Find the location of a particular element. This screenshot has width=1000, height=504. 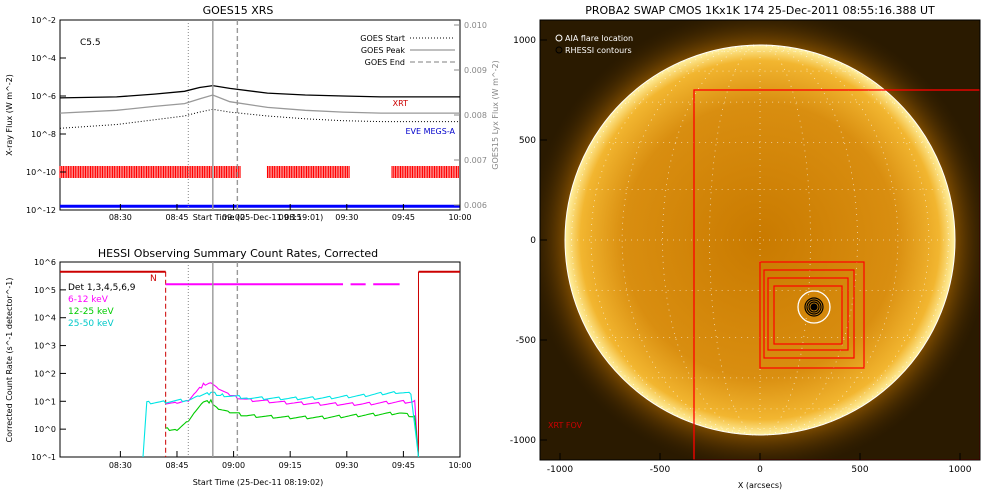

goes-ytick-right-label-3: 0.007 is located at coordinates (475, 160).